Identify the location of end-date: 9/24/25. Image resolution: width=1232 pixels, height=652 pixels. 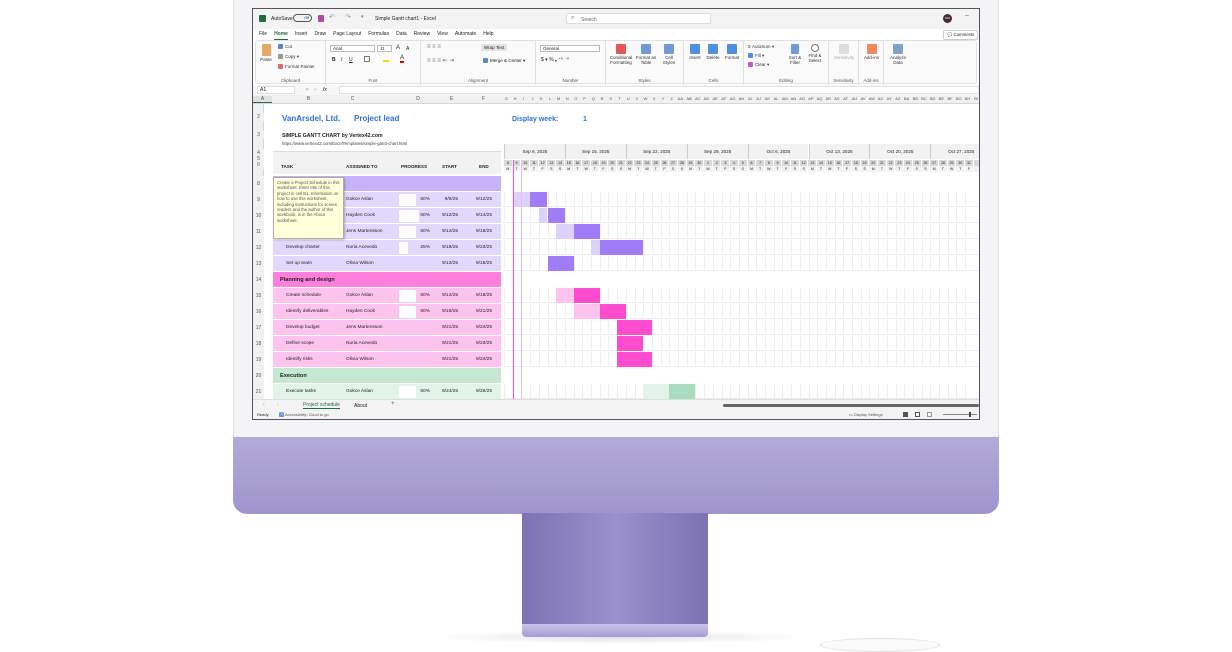
(483, 327).